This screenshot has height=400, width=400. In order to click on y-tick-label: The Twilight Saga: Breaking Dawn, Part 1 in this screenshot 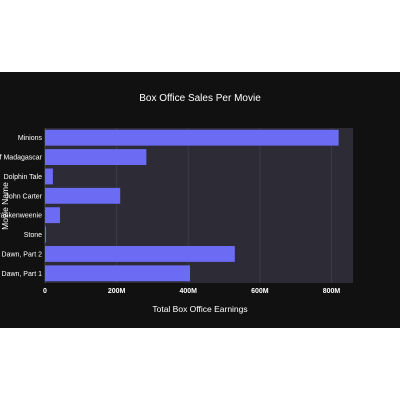, I will do `click(21, 274)`.